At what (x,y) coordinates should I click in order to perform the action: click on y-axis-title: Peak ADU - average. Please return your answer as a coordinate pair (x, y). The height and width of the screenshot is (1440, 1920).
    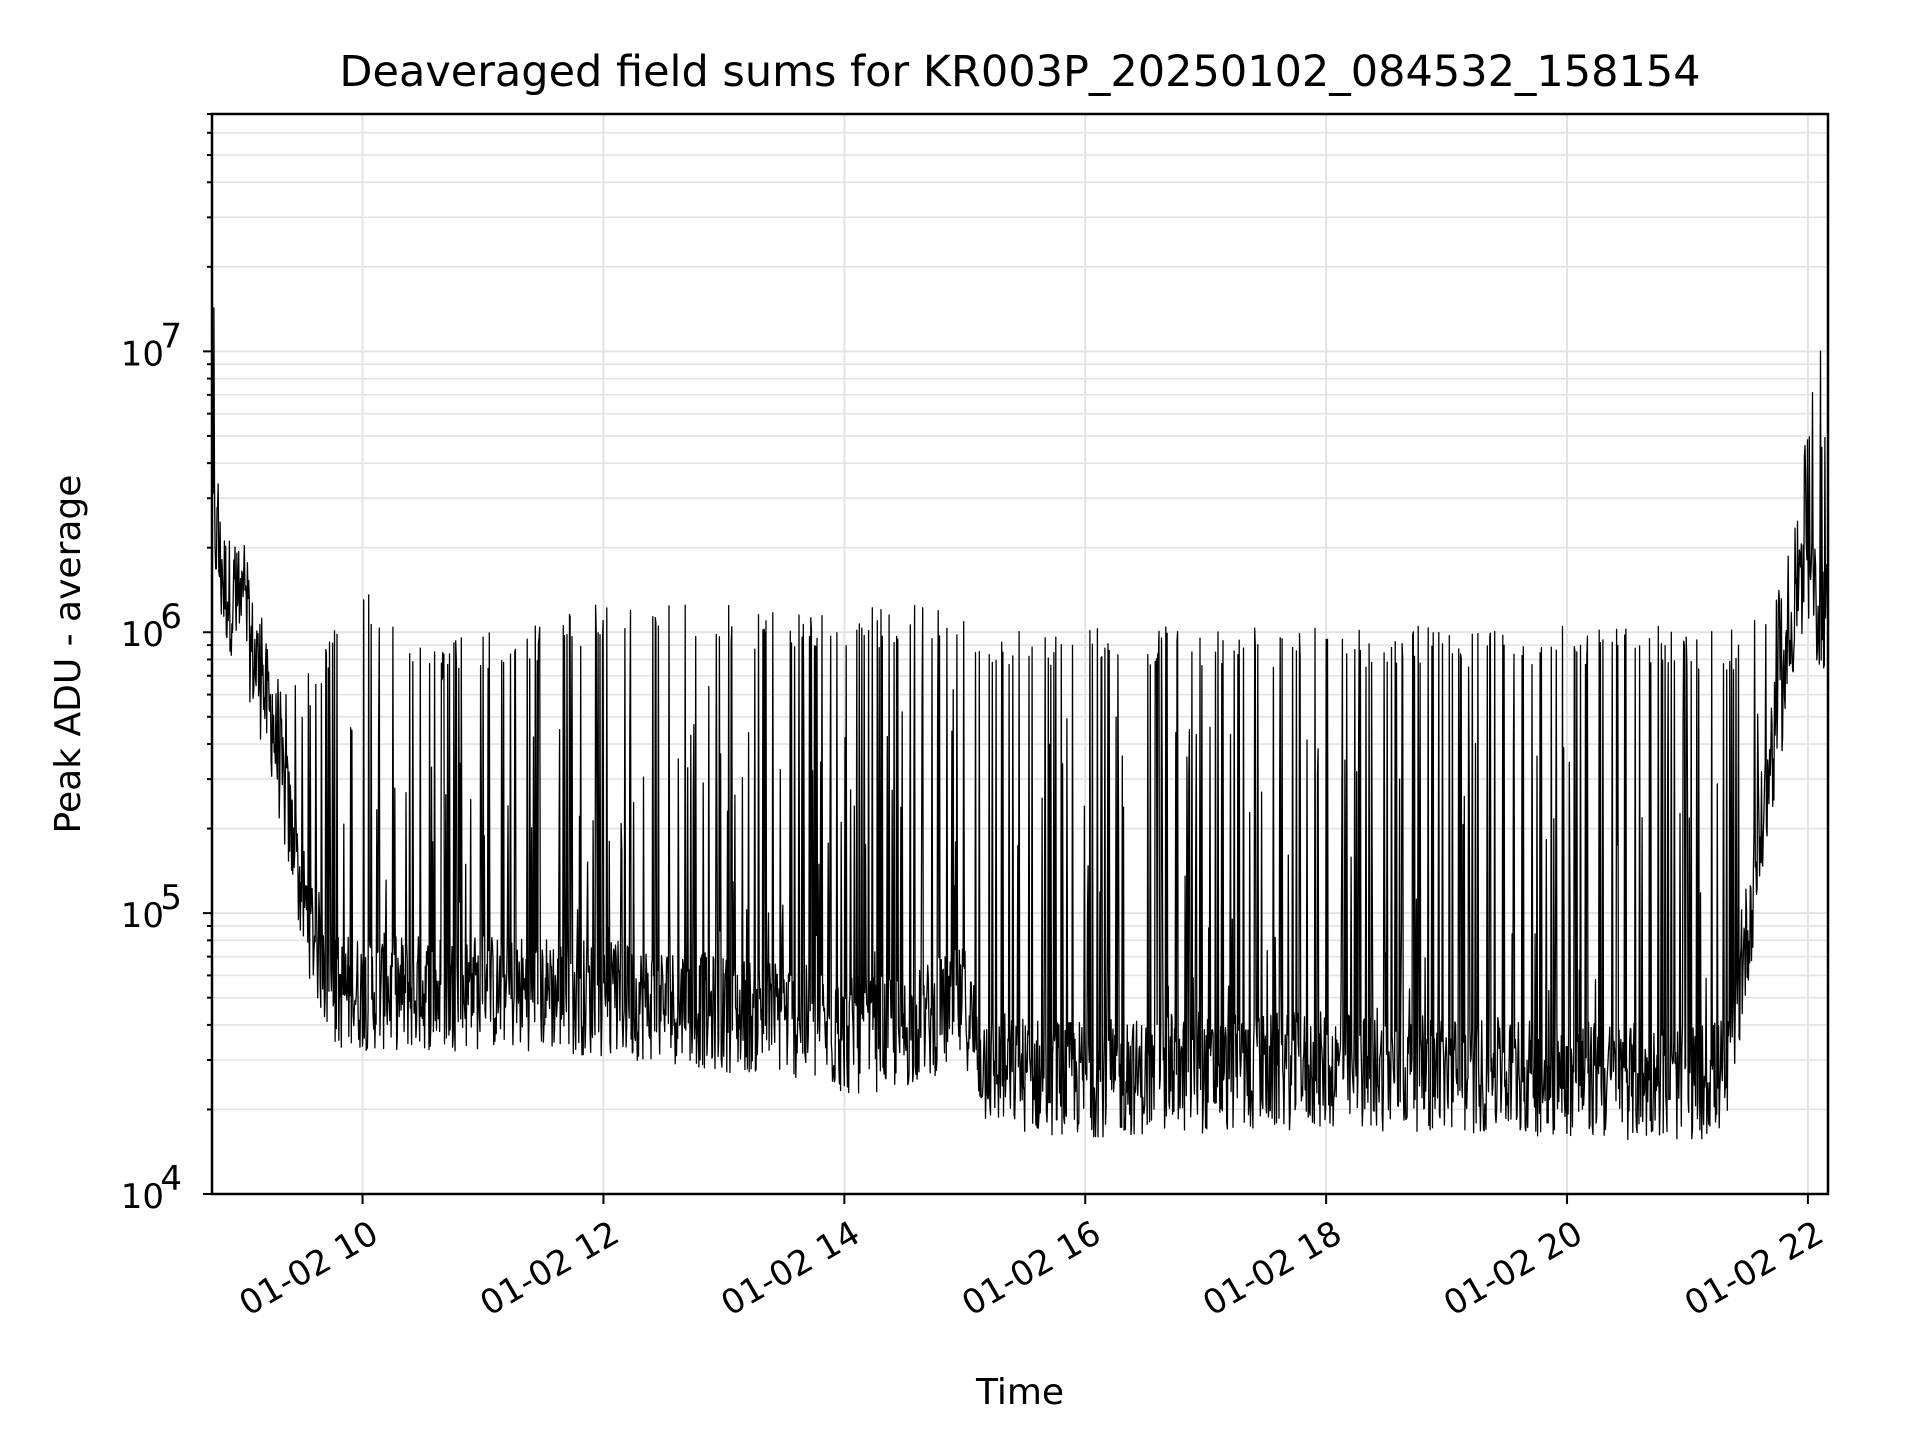
    Looking at the image, I should click on (68, 654).